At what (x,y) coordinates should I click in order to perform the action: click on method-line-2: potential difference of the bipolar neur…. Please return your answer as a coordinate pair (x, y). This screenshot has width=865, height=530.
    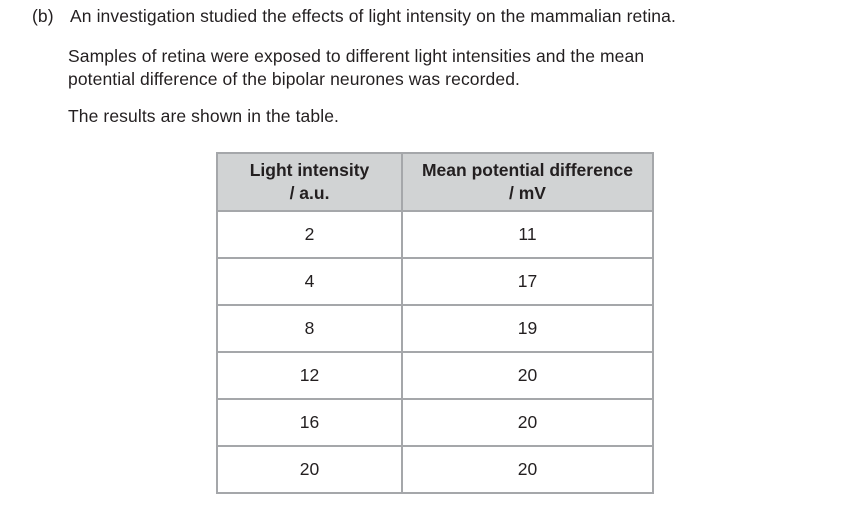
    Looking at the image, I should click on (294, 79).